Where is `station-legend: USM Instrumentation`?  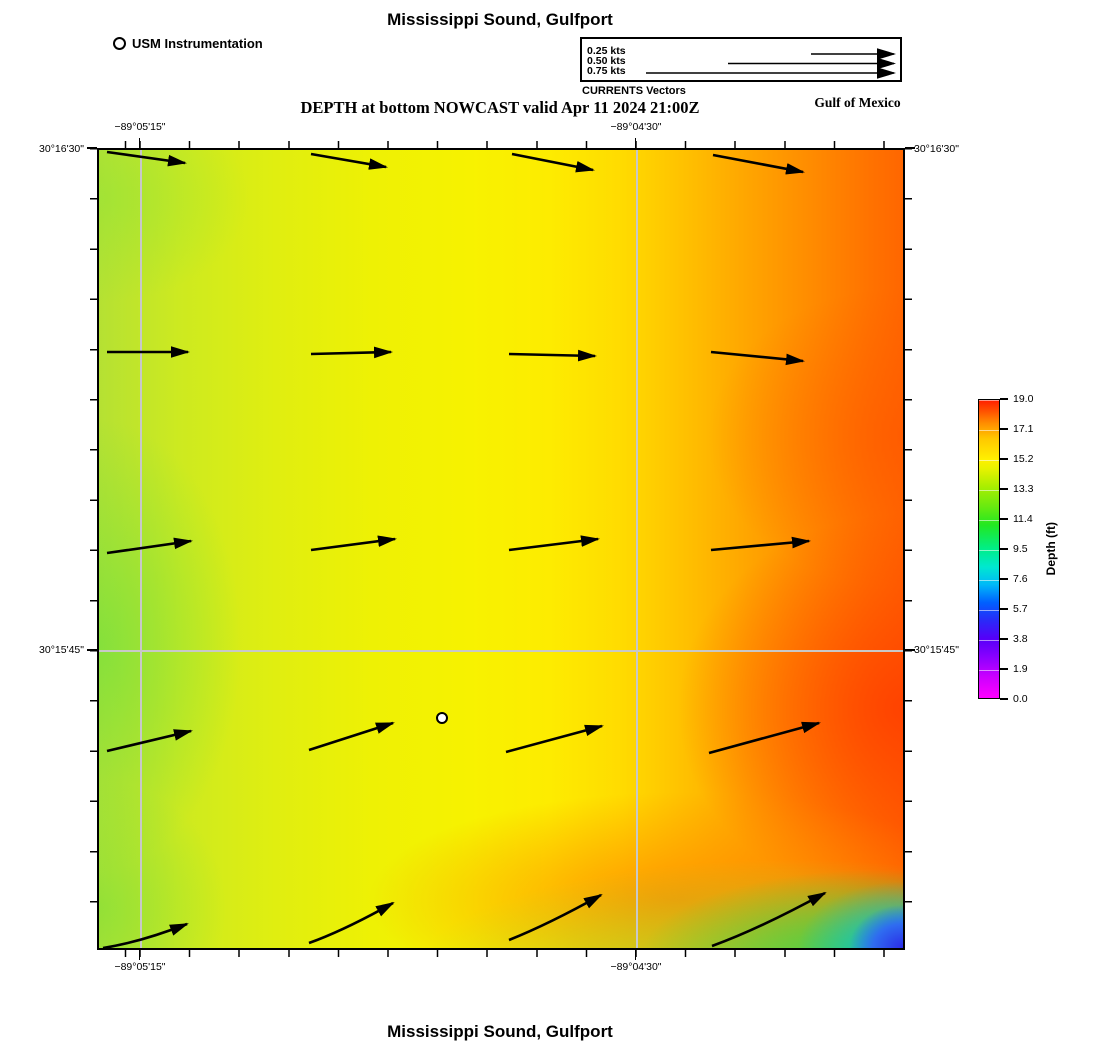 station-legend: USM Instrumentation is located at coordinates (188, 43).